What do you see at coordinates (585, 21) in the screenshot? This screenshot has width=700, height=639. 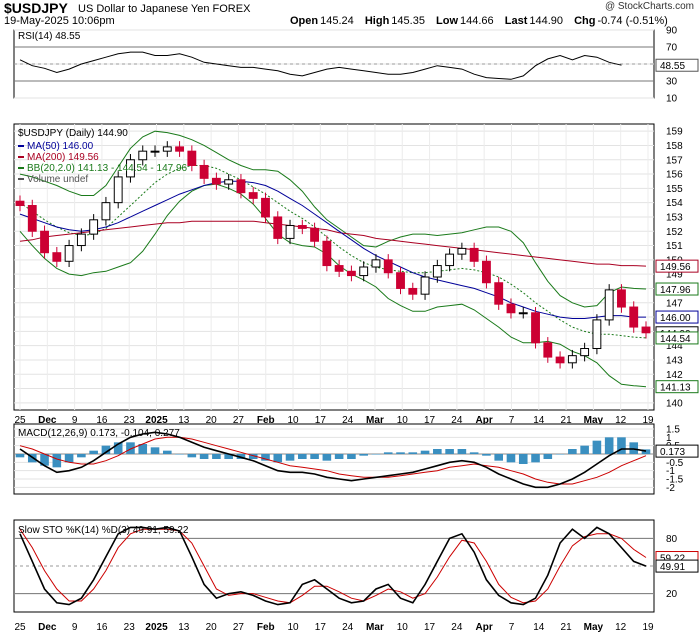 I see `chg-label: Chg` at bounding box center [585, 21].